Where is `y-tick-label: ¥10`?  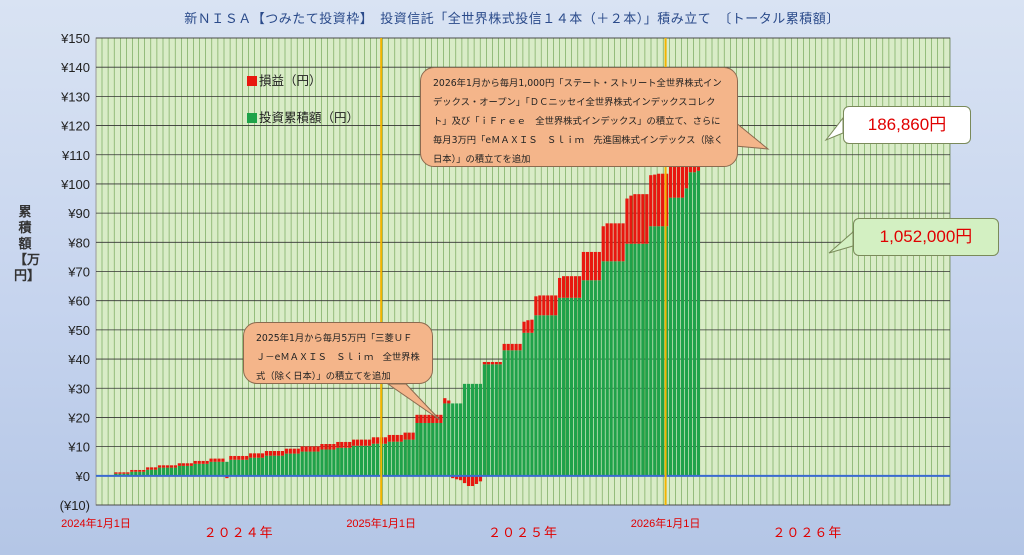 y-tick-label: ¥10 is located at coordinates (78, 447).